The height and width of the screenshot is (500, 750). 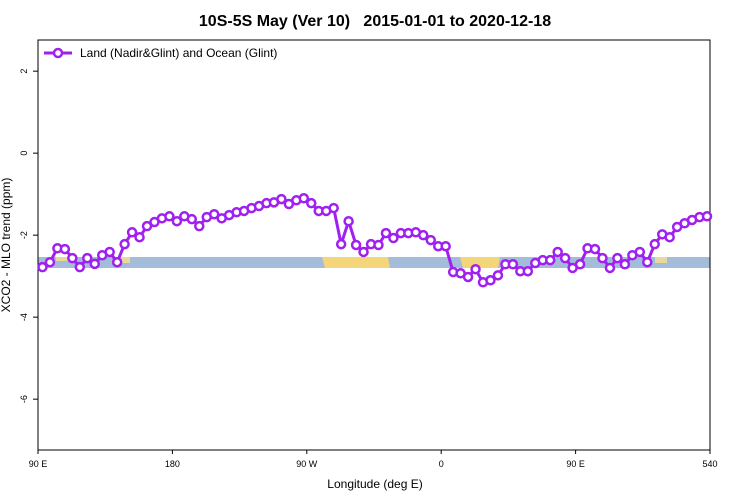 What do you see at coordinates (709, 464) in the screenshot?
I see `x-tick-label: 540` at bounding box center [709, 464].